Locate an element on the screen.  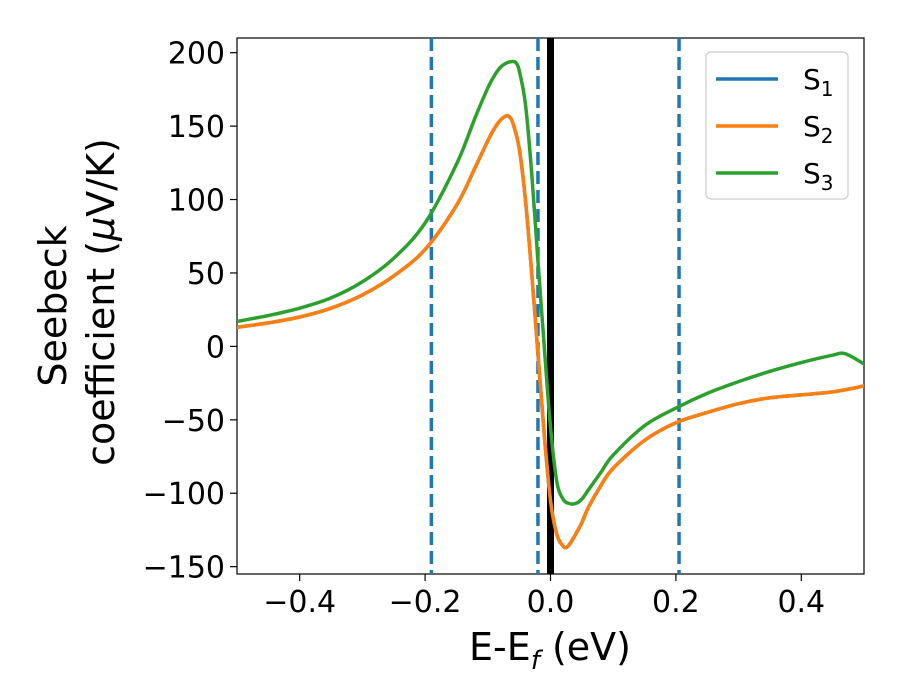
legend-label-s2: S2 is located at coordinates (818, 129).